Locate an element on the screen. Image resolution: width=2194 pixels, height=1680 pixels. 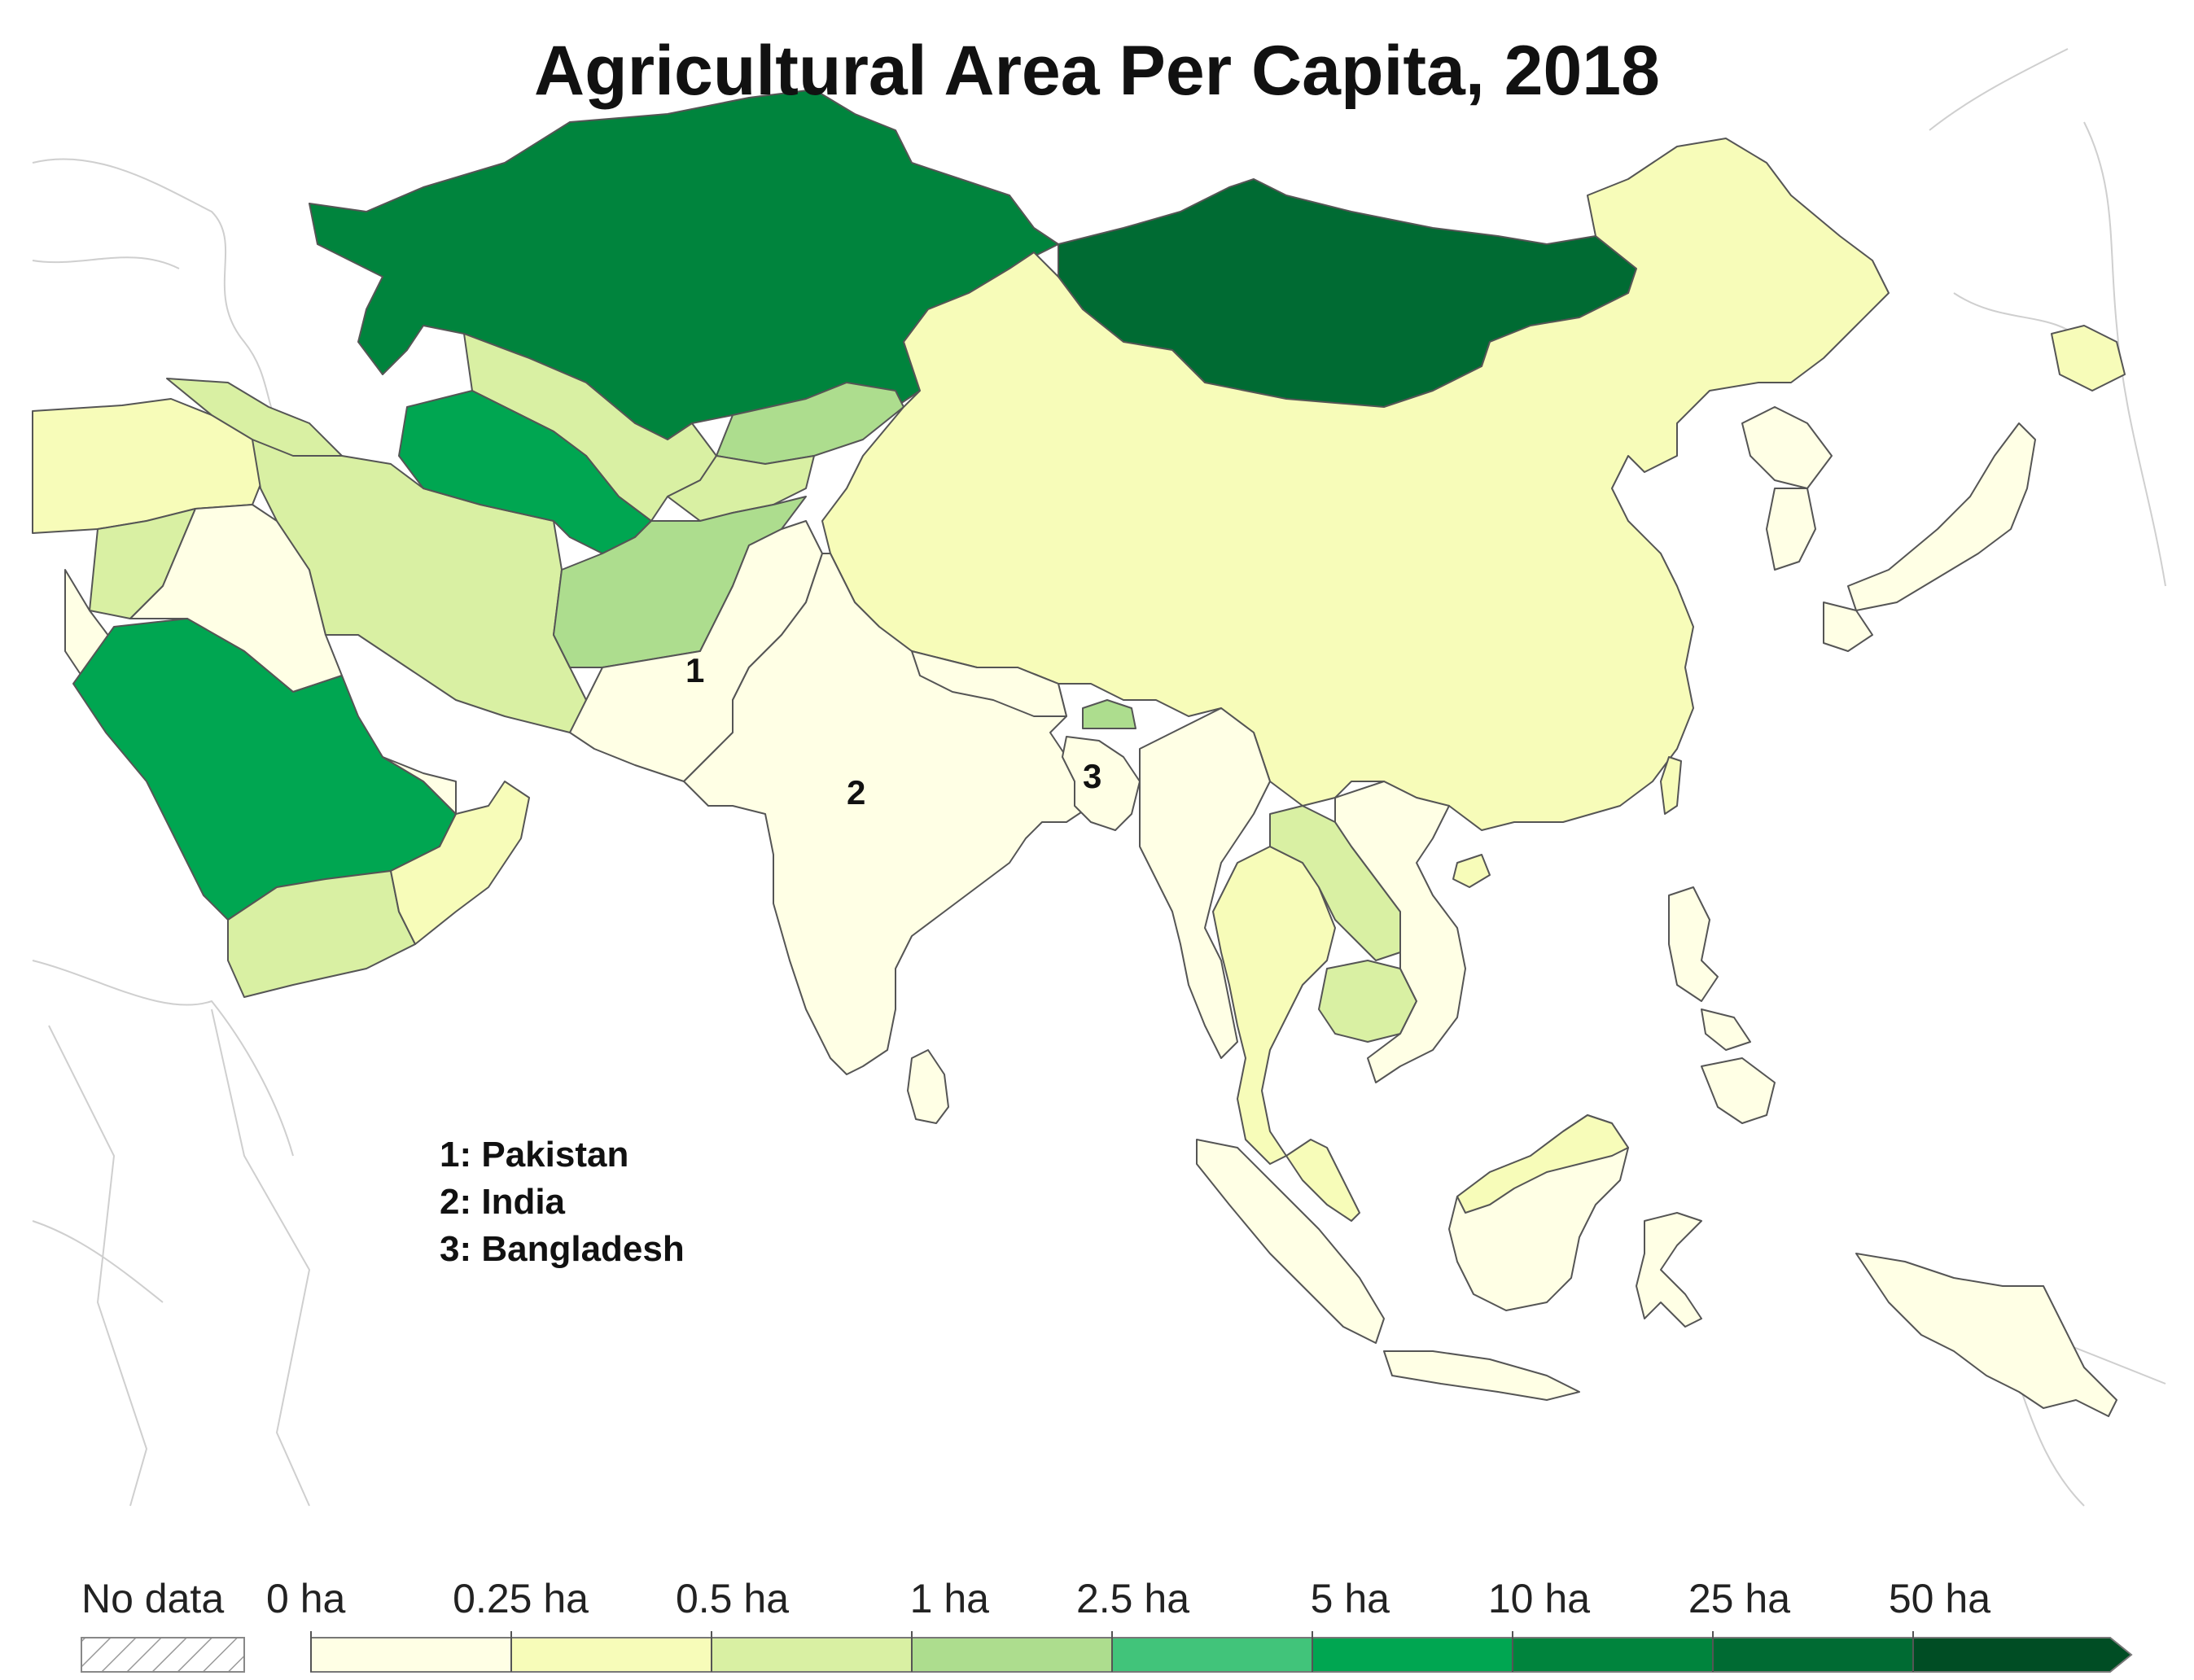
country-vietnam is located at coordinates (1400, 932).